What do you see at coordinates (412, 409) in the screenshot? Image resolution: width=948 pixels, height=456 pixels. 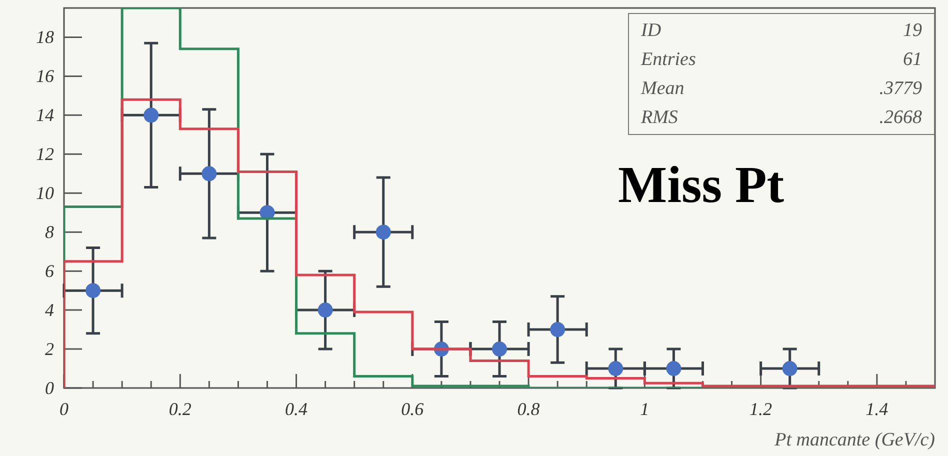 I see `x-tick-label: 0.6` at bounding box center [412, 409].